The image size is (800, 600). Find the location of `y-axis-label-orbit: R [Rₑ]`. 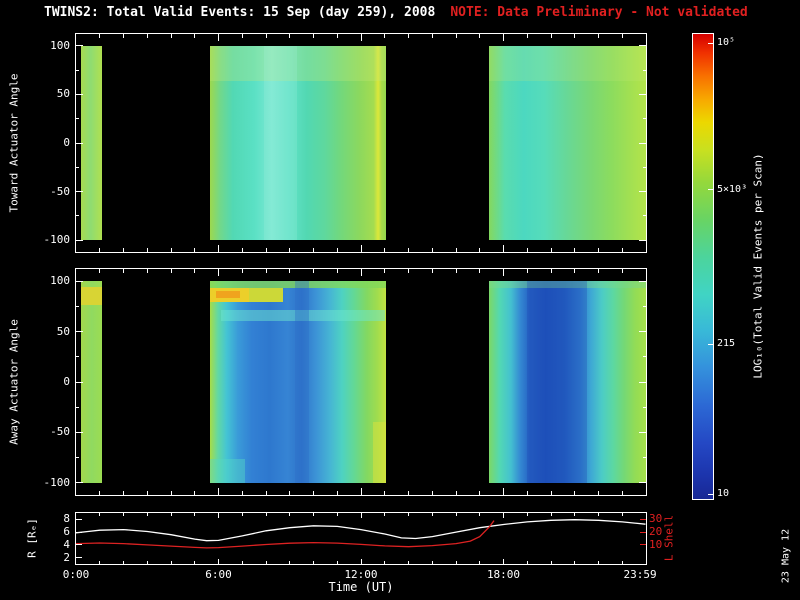

y-axis-label-orbit: R [Rₑ] is located at coordinates (32, 538).